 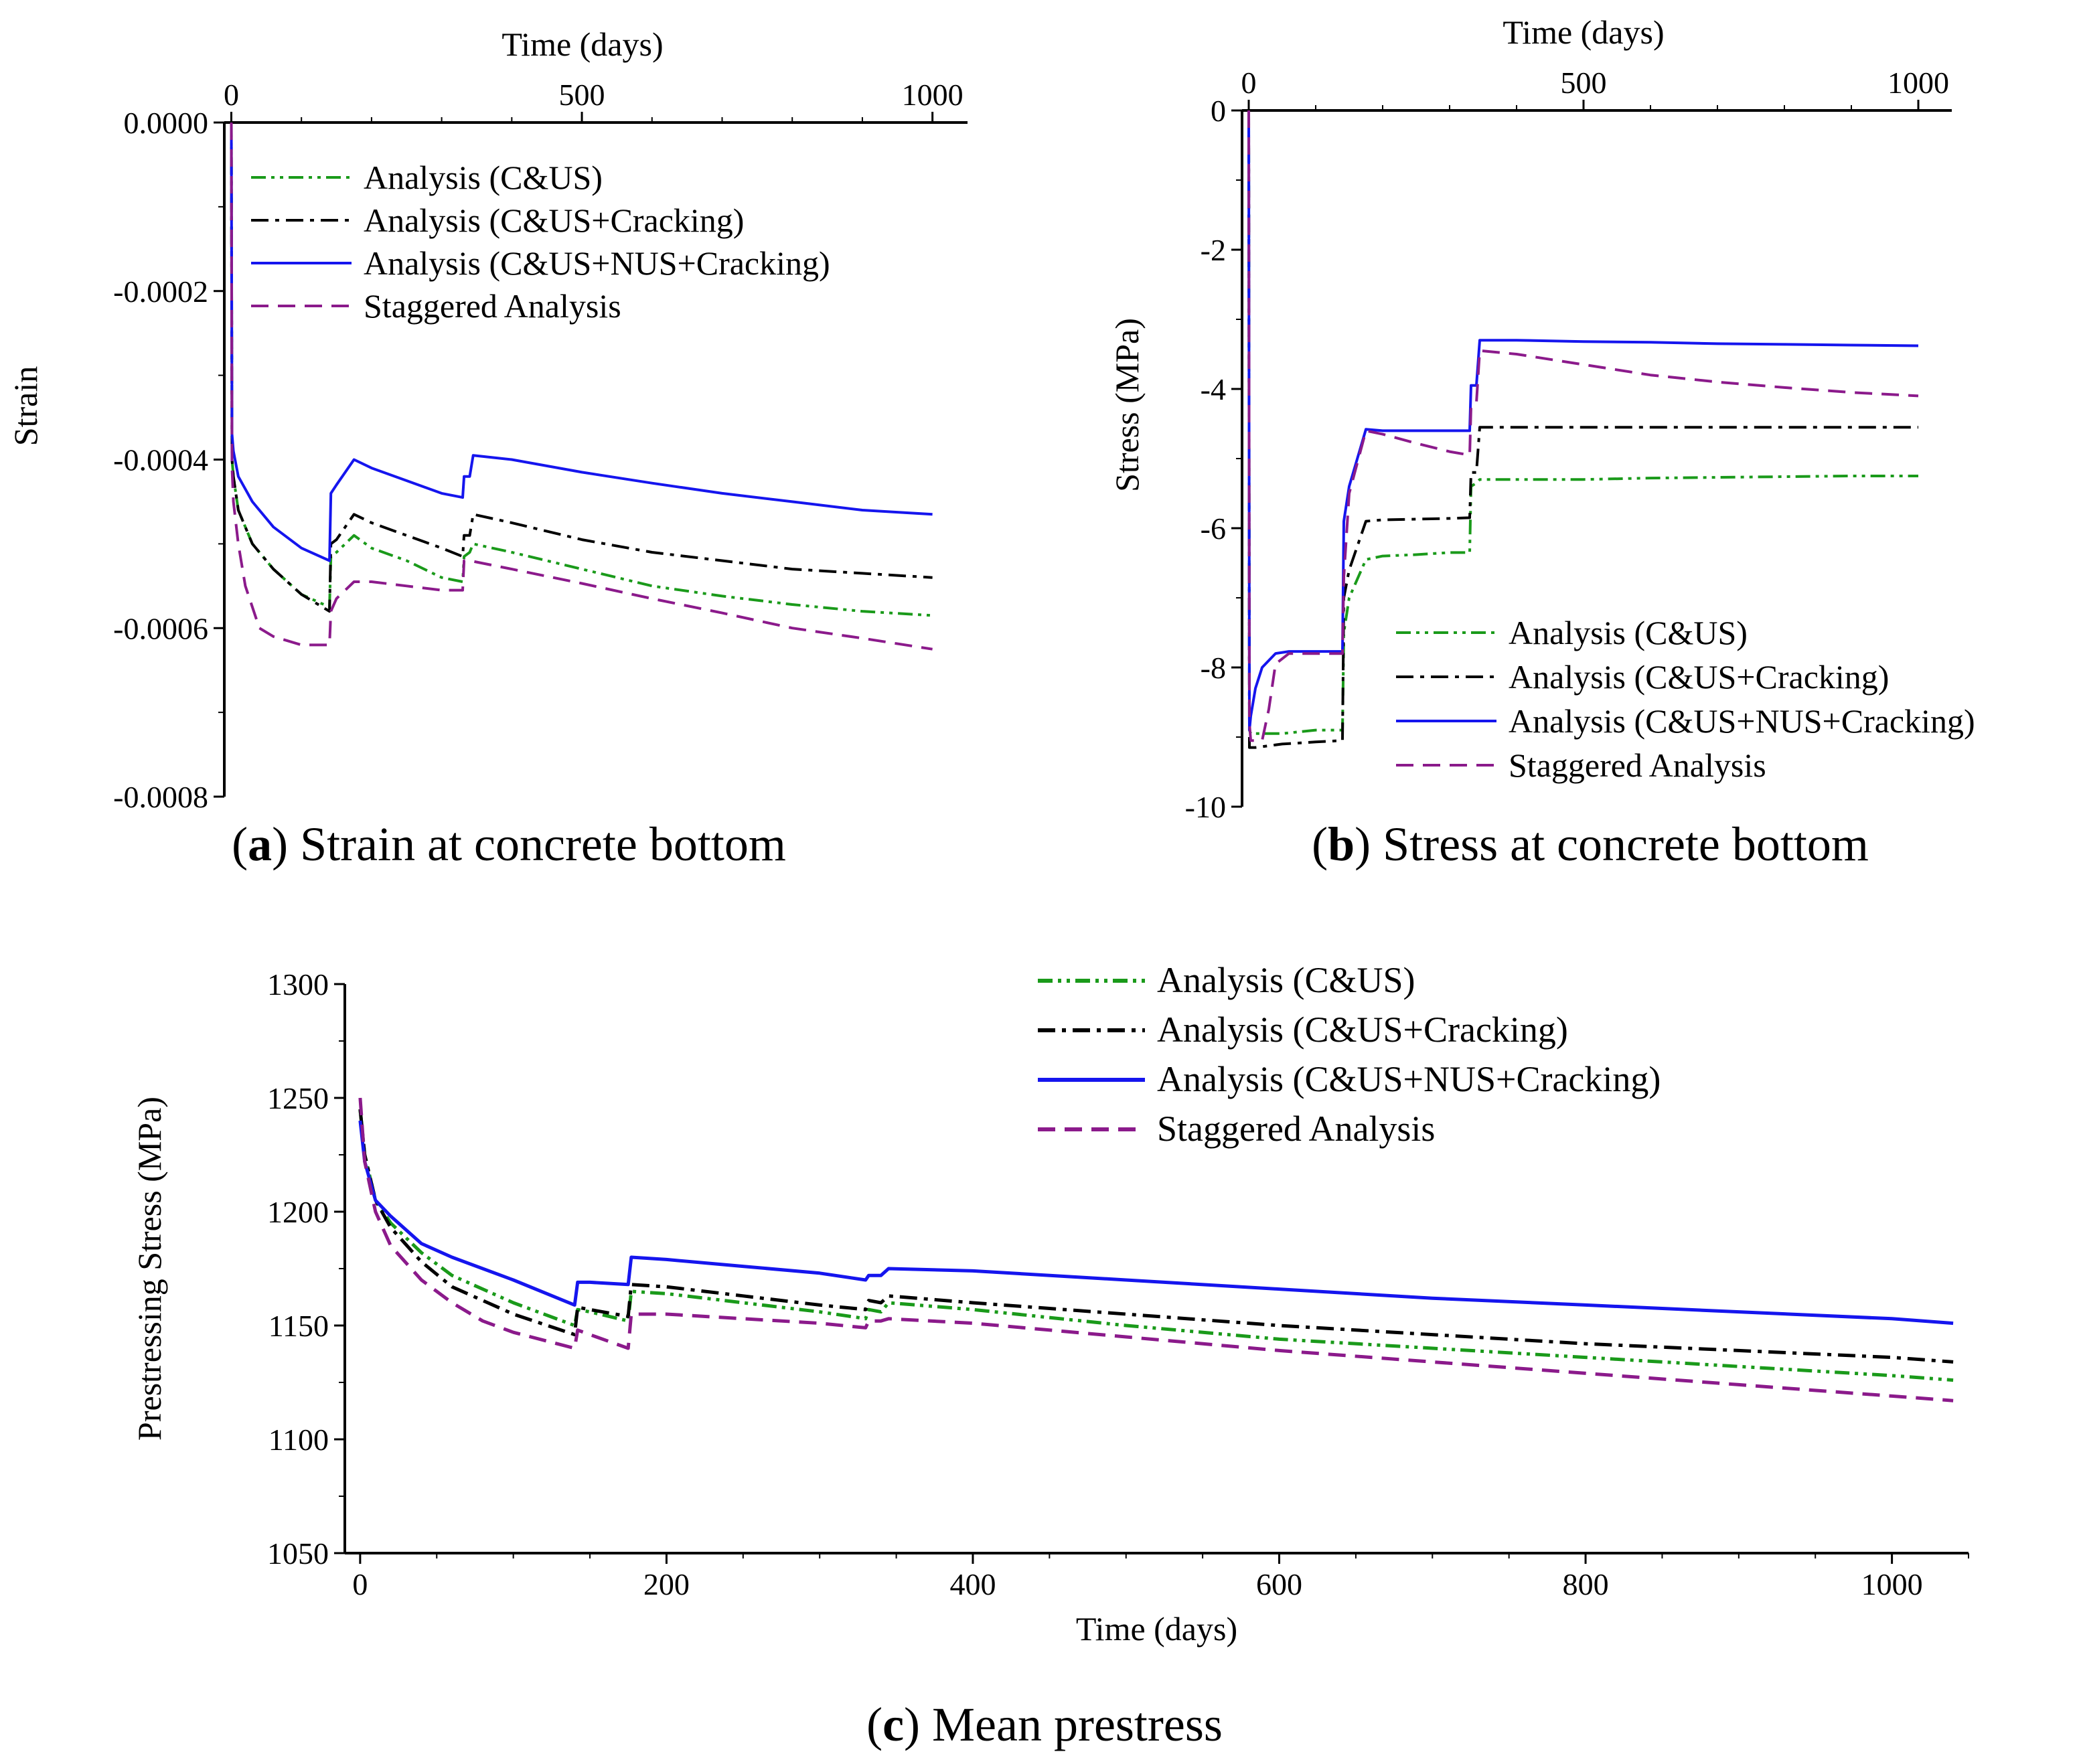 What do you see at coordinates (1213, 250) in the screenshot?
I see `y-tick-label: -2` at bounding box center [1213, 250].